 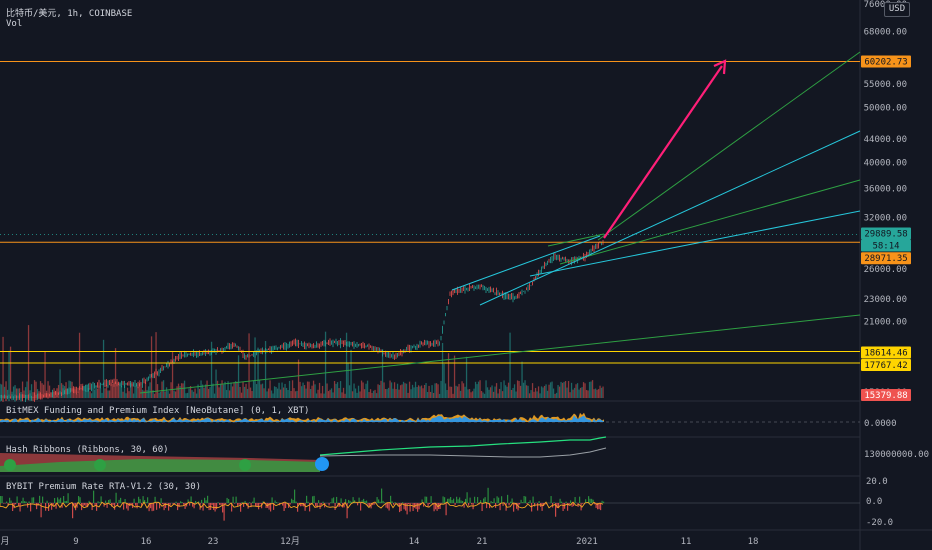 What do you see at coordinates (885, 247) in the screenshot?
I see `price-tag-label: 58:14` at bounding box center [885, 247].